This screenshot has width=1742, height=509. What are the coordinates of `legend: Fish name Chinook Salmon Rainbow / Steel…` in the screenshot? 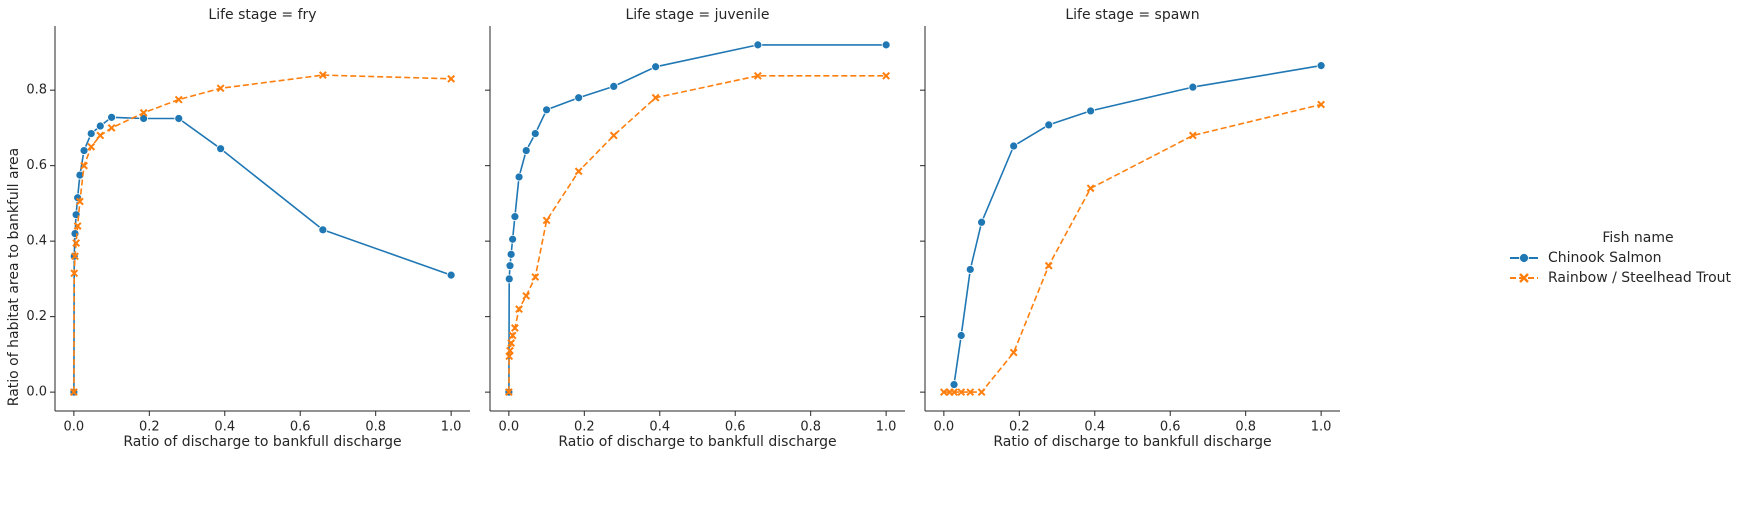 It's located at (1621, 258).